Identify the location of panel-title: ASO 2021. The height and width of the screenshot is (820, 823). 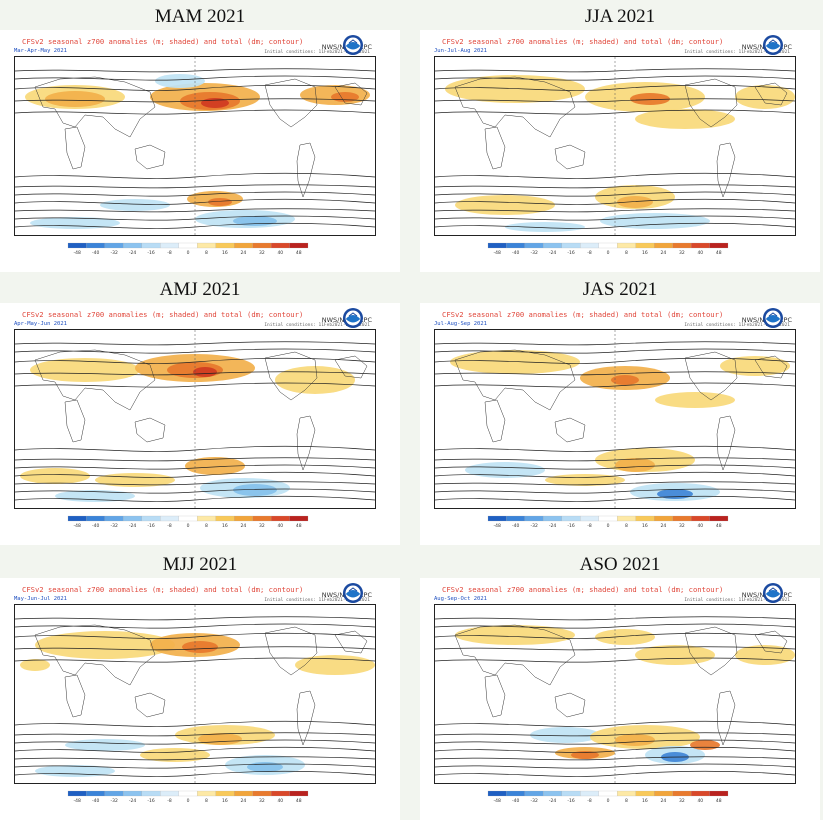
(620, 564).